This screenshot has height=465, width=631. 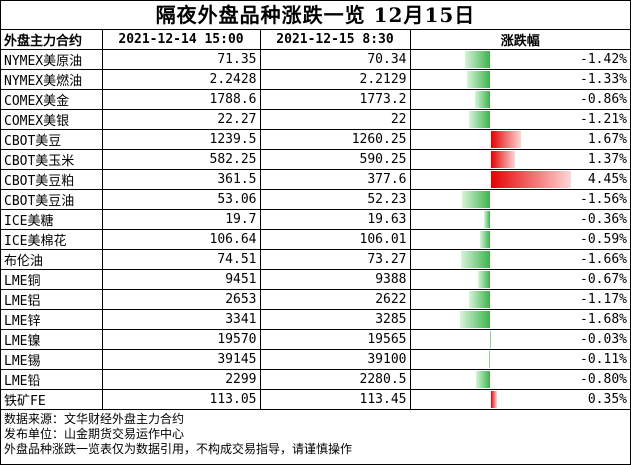 I want to click on row-change: -0.59%, so click(x=519, y=239).